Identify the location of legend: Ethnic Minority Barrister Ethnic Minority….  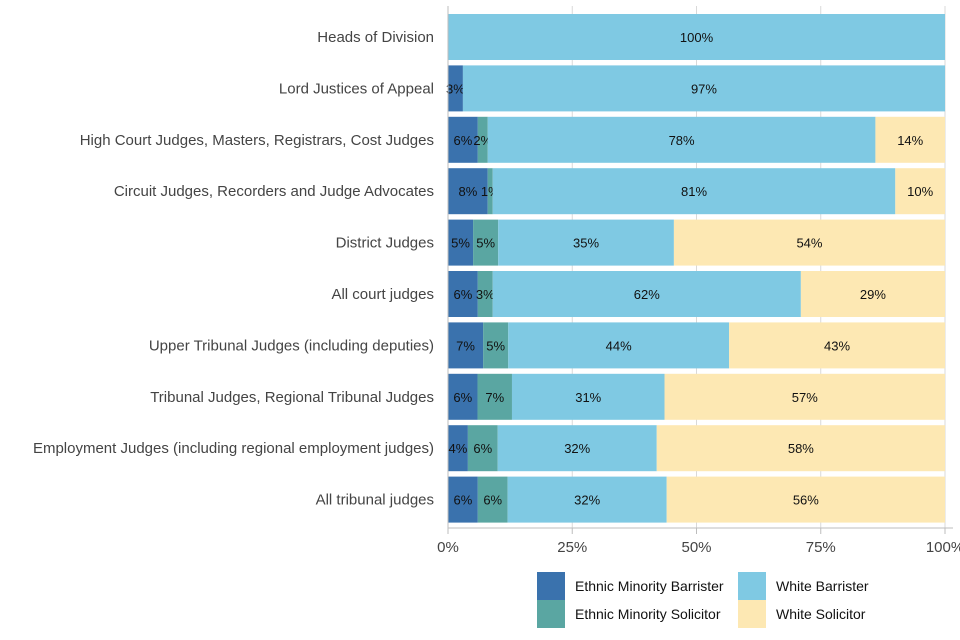
(703, 600).